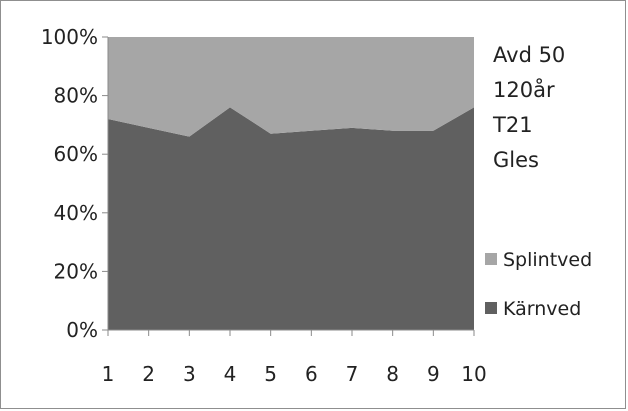  What do you see at coordinates (270, 374) in the screenshot?
I see `x-tick-label: 5` at bounding box center [270, 374].